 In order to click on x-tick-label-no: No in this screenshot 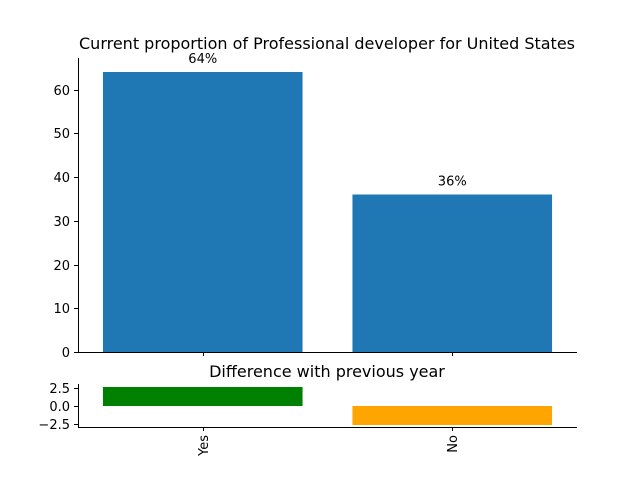, I will do `click(453, 444)`.